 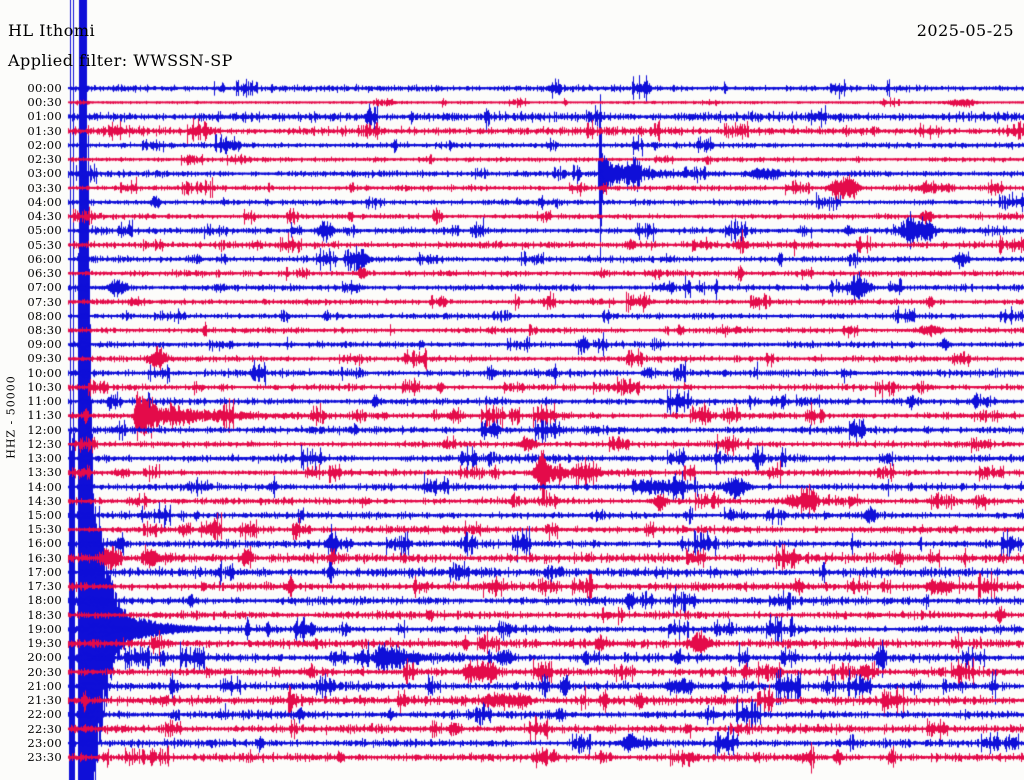 What do you see at coordinates (44, 401) in the screenshot?
I see `time-label: 11:00` at bounding box center [44, 401].